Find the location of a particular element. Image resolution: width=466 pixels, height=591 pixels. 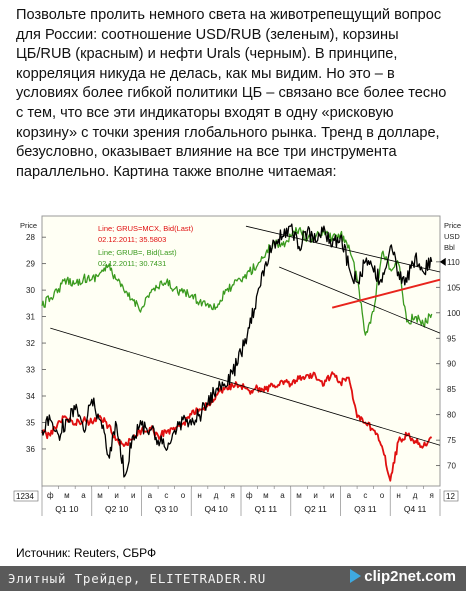

quarter-label: Q2 11 is located at coordinates (315, 509).